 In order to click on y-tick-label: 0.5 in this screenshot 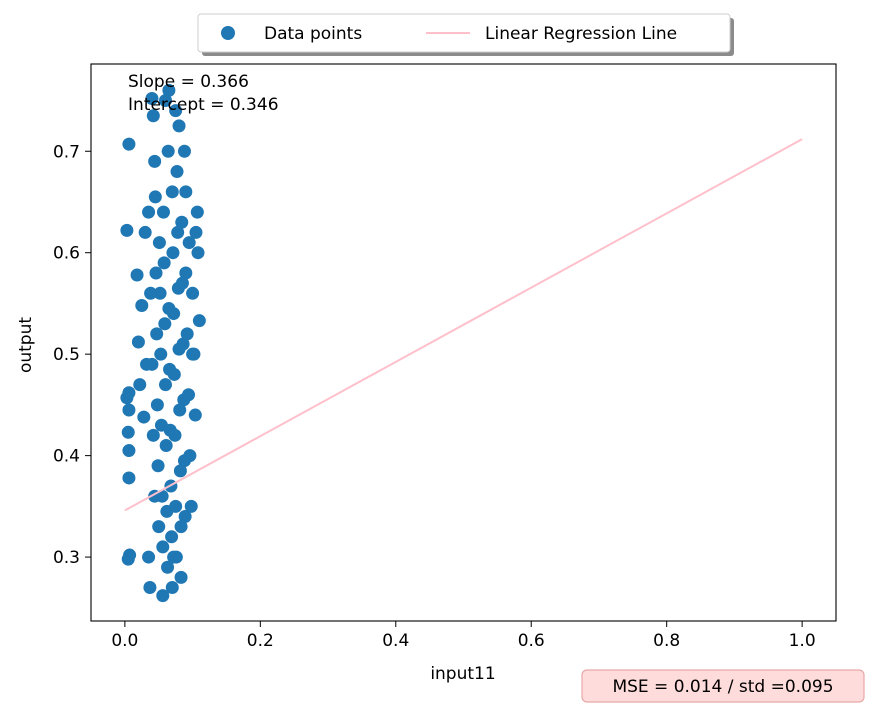, I will do `click(66, 355)`.